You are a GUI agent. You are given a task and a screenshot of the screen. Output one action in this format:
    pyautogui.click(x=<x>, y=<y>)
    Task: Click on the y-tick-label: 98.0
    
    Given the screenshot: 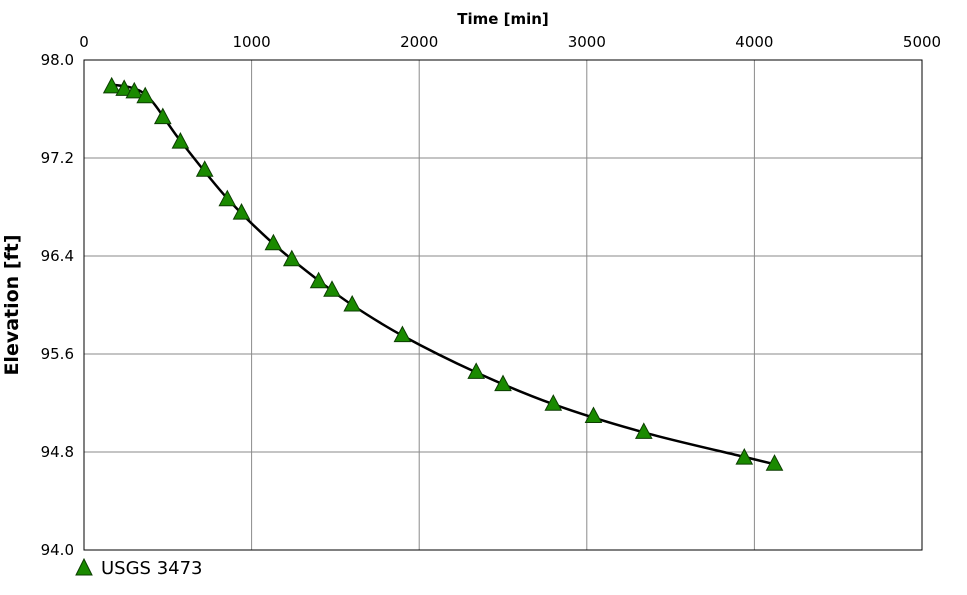 What is the action you would take?
    pyautogui.click(x=57, y=60)
    